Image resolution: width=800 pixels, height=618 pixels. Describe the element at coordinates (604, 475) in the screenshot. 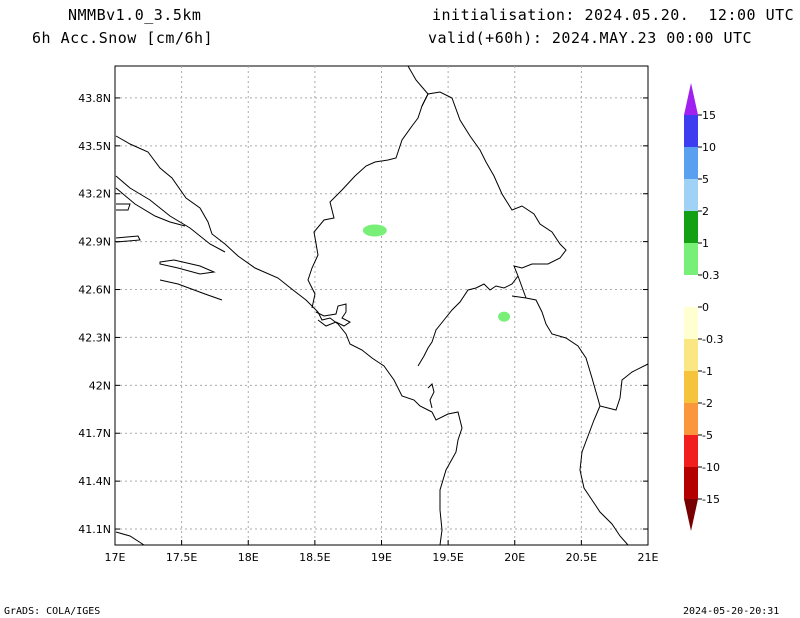

I see `border-nmk` at that location.